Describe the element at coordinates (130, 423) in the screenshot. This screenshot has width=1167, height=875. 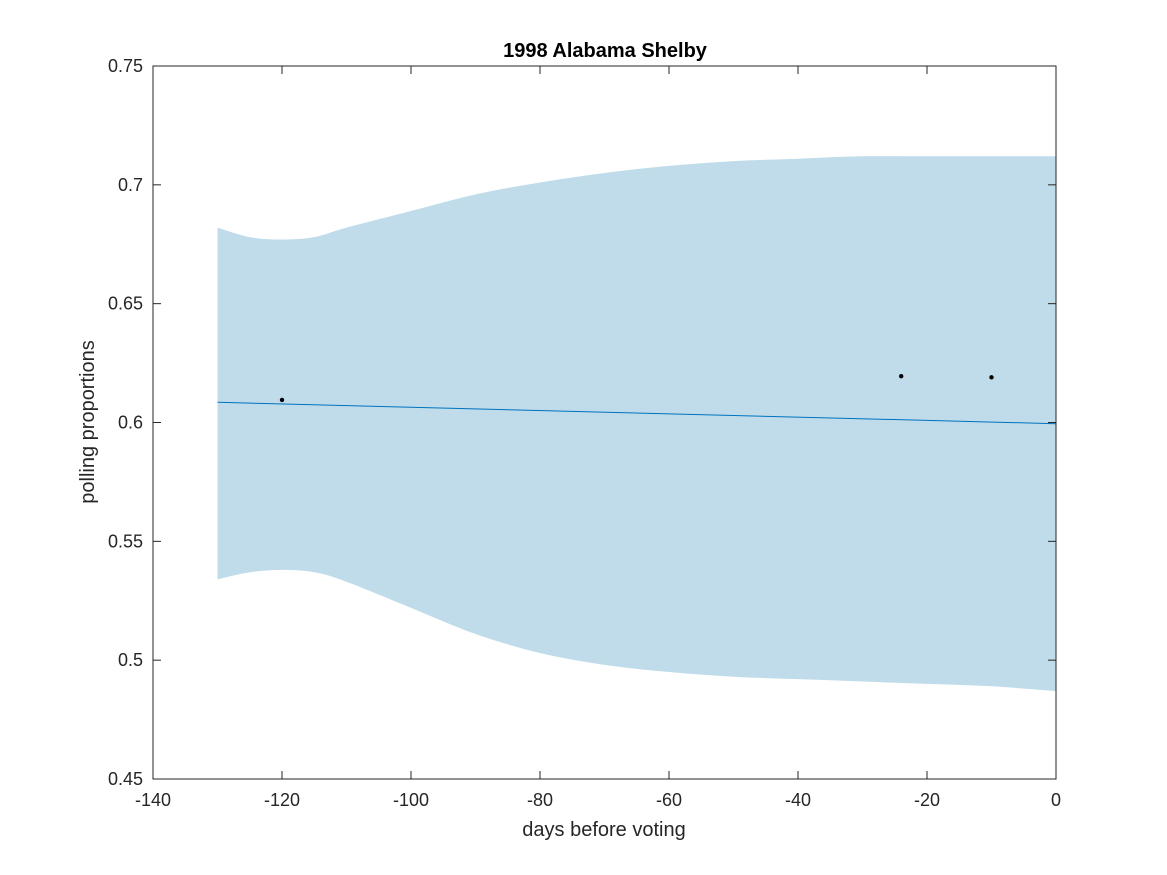
I see `y-tick-label: 0.6` at that location.